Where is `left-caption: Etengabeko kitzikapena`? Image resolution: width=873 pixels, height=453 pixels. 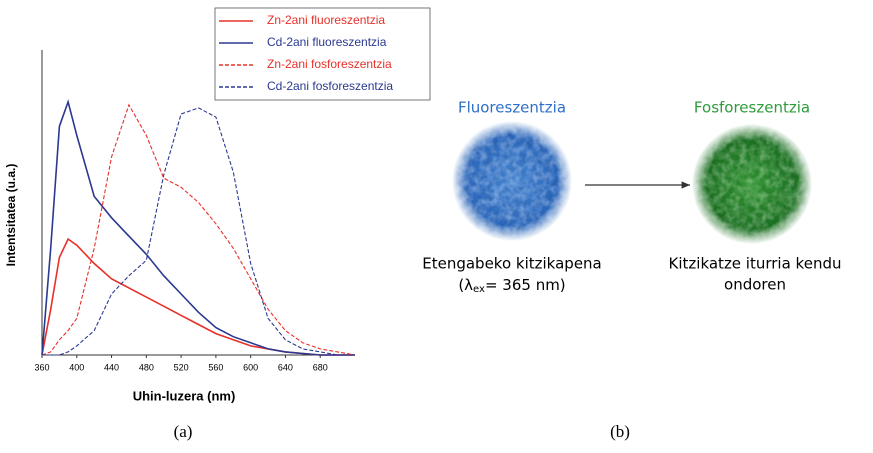 left-caption: Etengabeko kitzikapena is located at coordinates (512, 264).